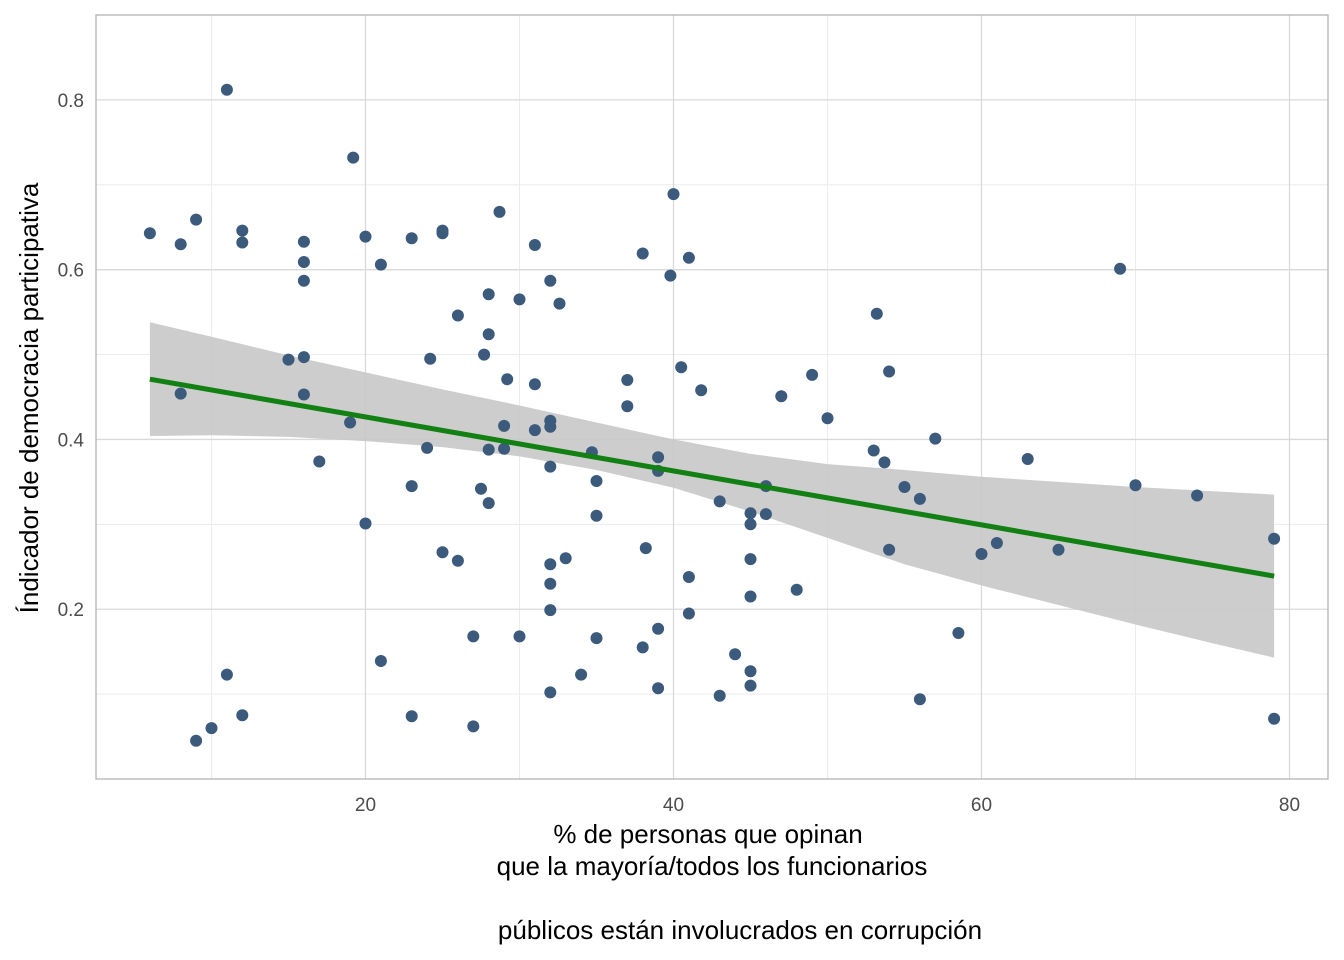  What do you see at coordinates (673, 805) in the screenshot?
I see `x-tick-label: 40` at bounding box center [673, 805].